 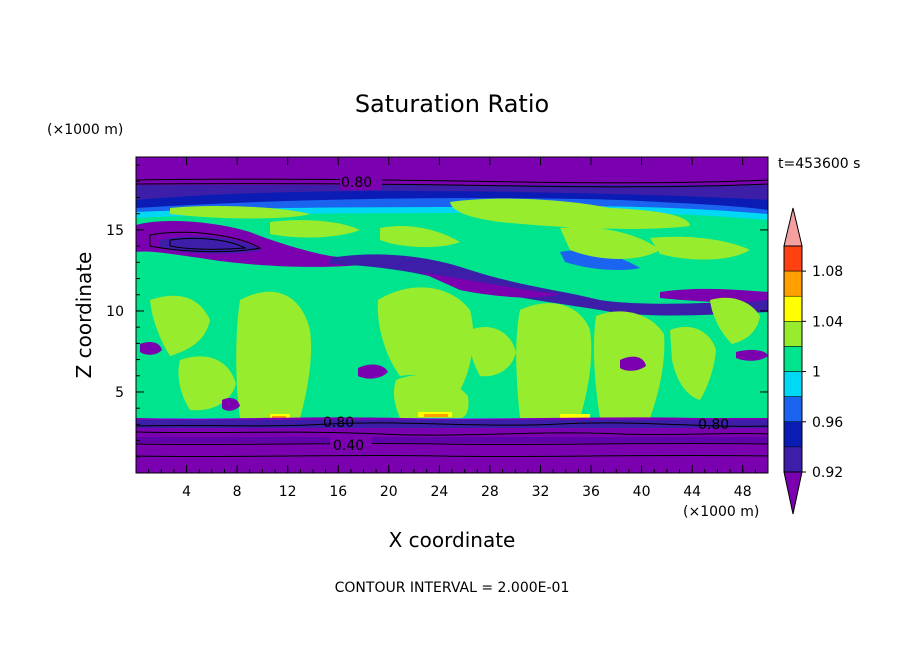 What do you see at coordinates (793, 493) in the screenshot?
I see `colorbar-min-arrow` at bounding box center [793, 493].